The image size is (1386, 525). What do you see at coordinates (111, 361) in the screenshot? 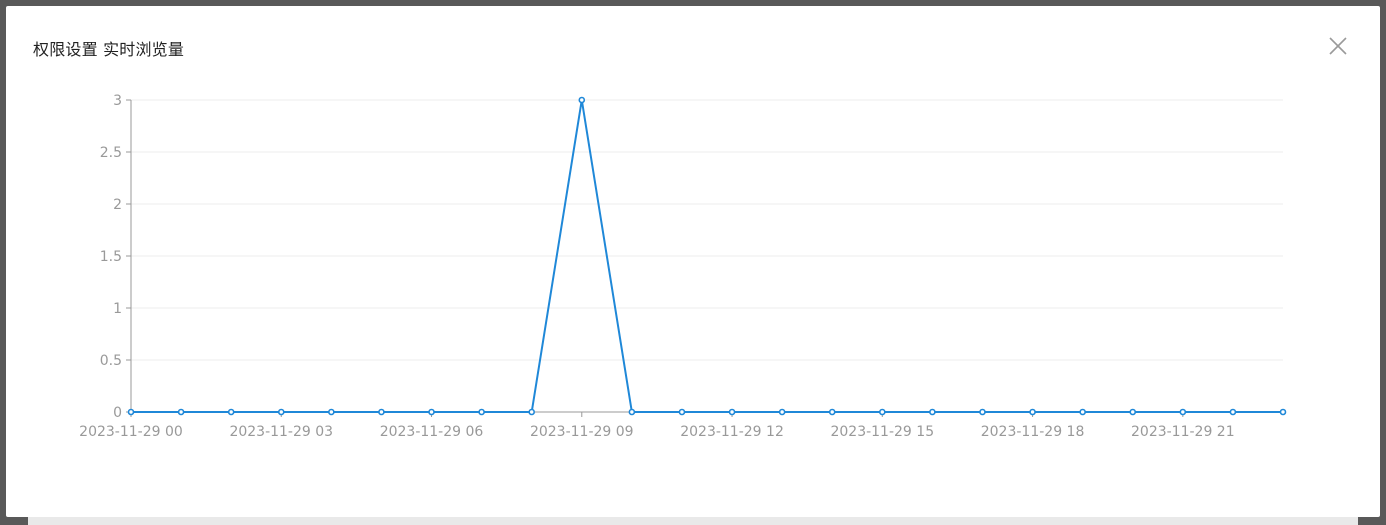
I see `y-tick-label: 0.5` at bounding box center [111, 361].